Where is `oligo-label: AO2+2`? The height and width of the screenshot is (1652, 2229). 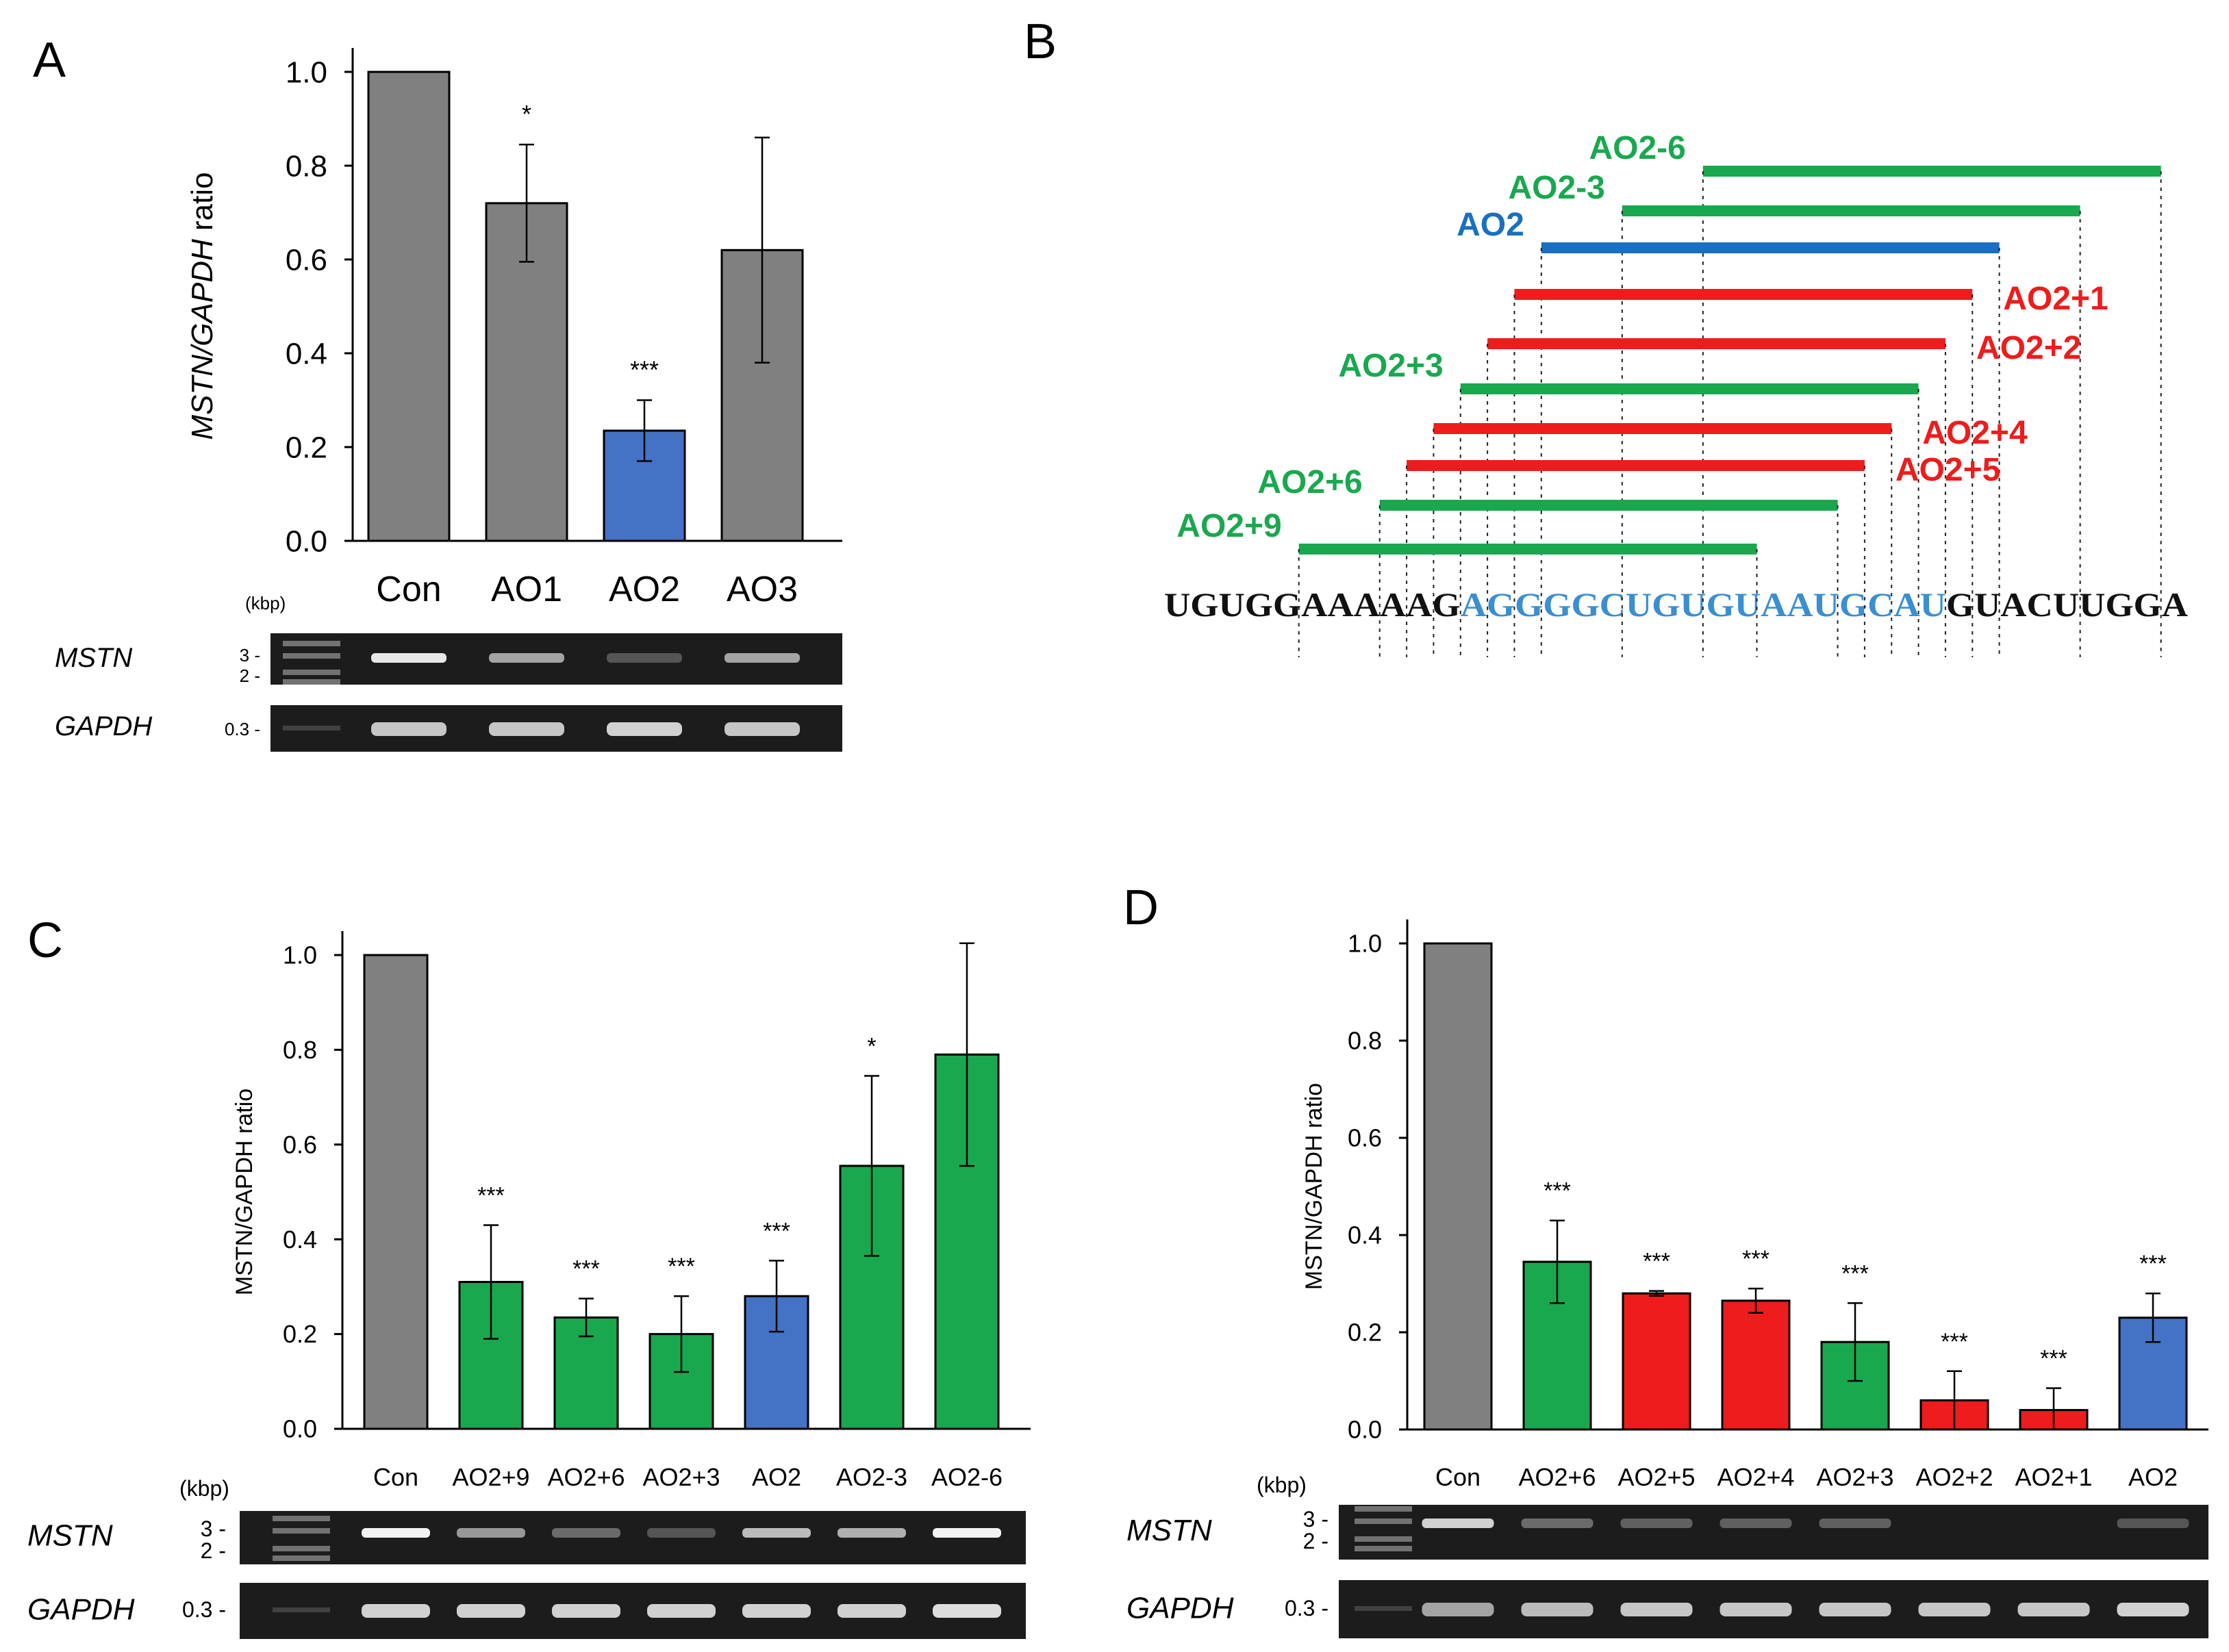 oligo-label: AO2+2 is located at coordinates (2028, 348).